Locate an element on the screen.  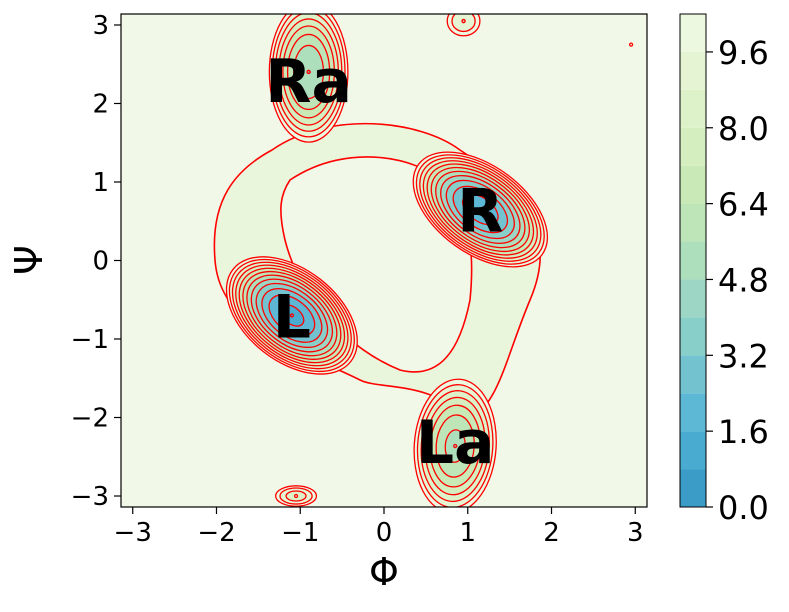
x-tick-label: −2 is located at coordinates (216, 533).